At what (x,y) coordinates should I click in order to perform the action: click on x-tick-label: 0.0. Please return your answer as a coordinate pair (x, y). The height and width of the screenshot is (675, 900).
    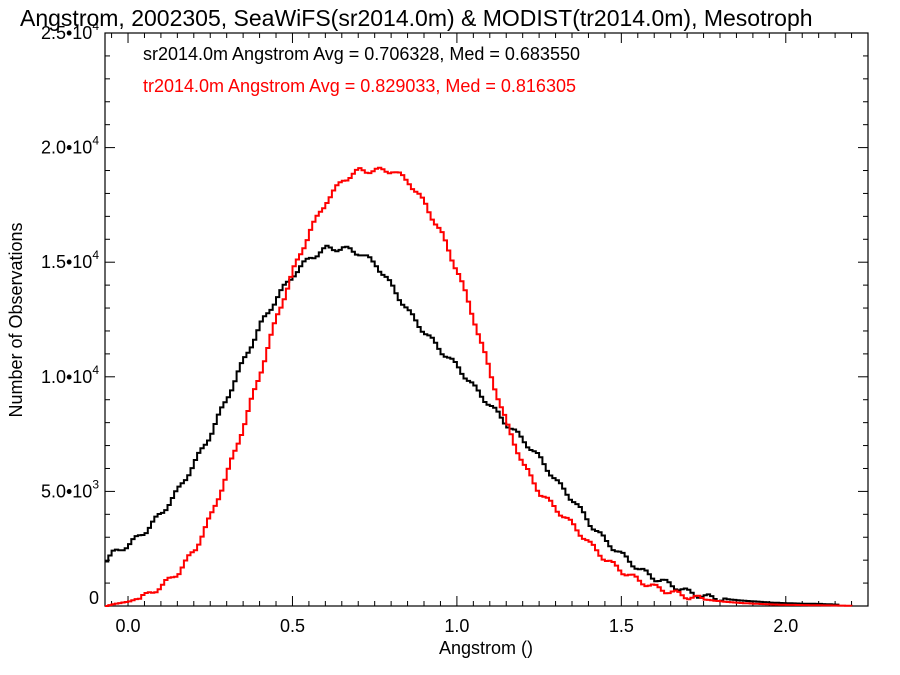
    Looking at the image, I should click on (128, 626).